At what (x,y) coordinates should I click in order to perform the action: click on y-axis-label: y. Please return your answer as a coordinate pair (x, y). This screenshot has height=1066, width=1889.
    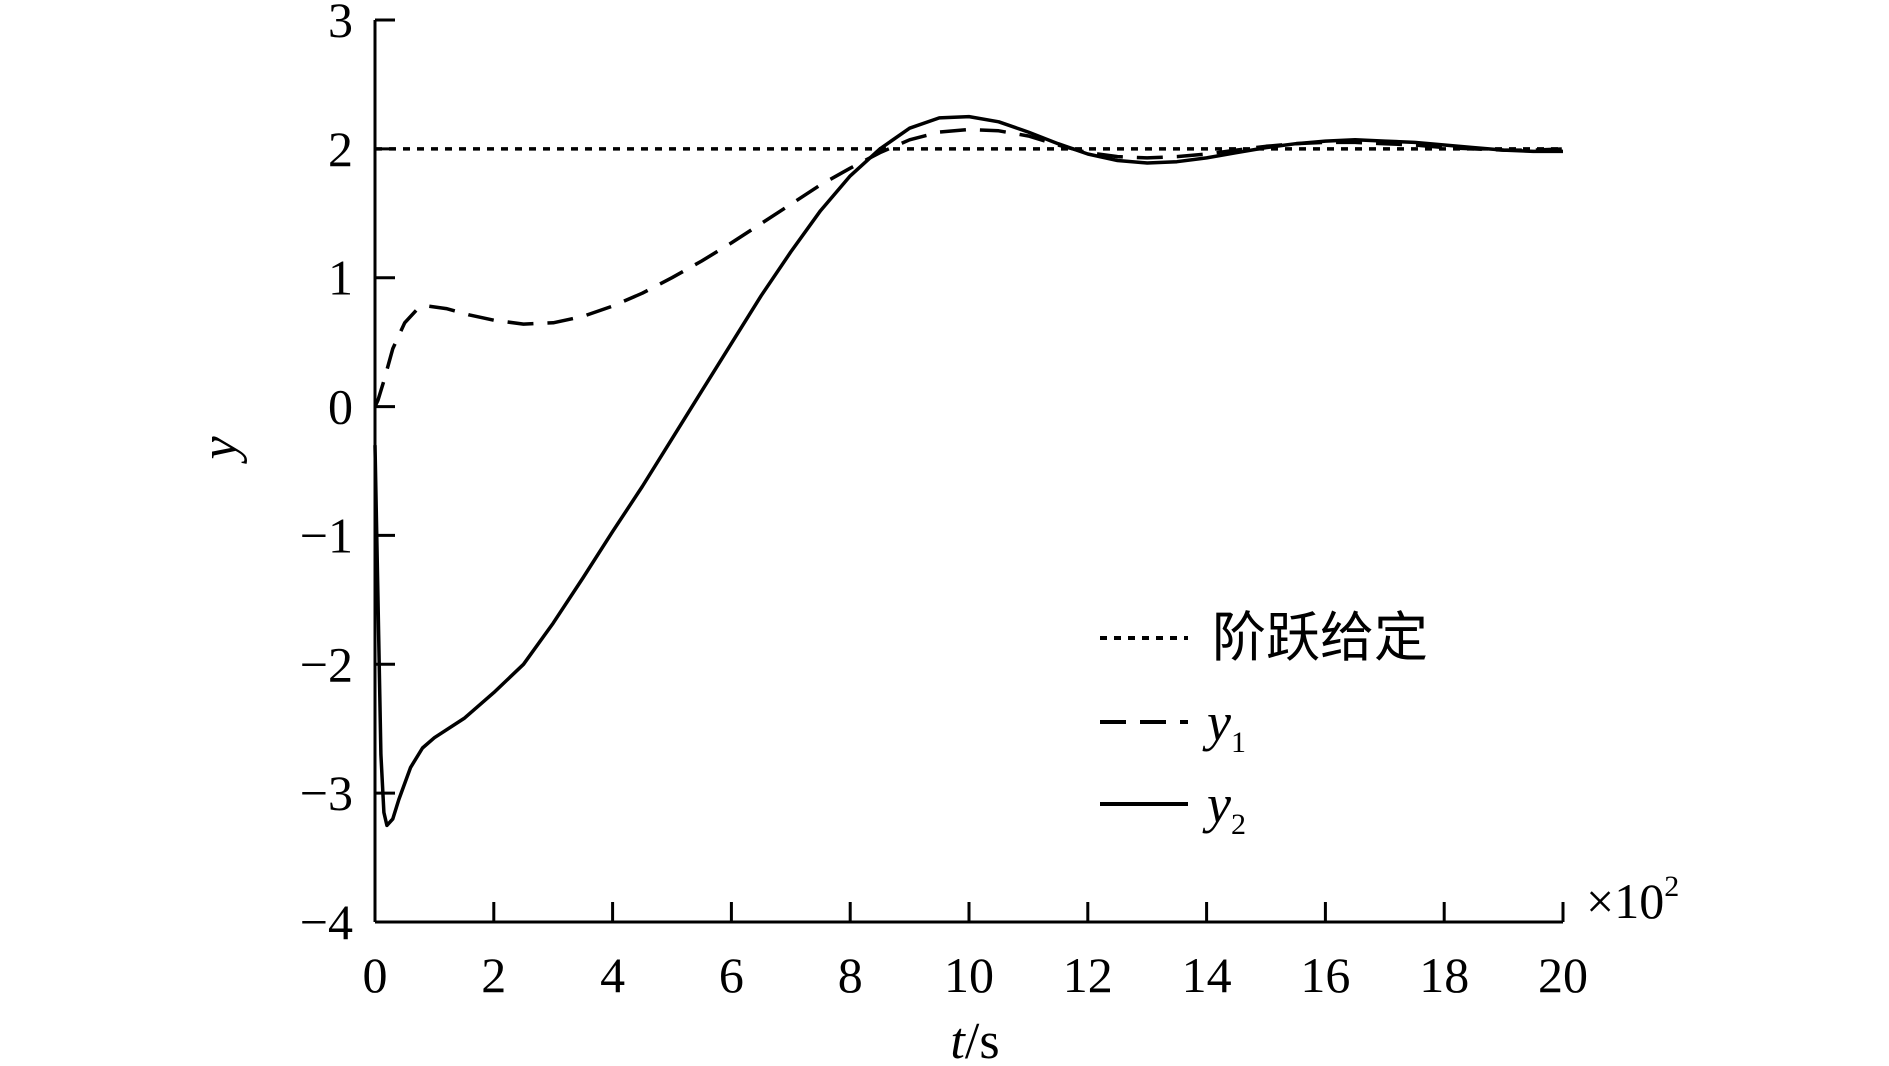
    Looking at the image, I should click on (219, 450).